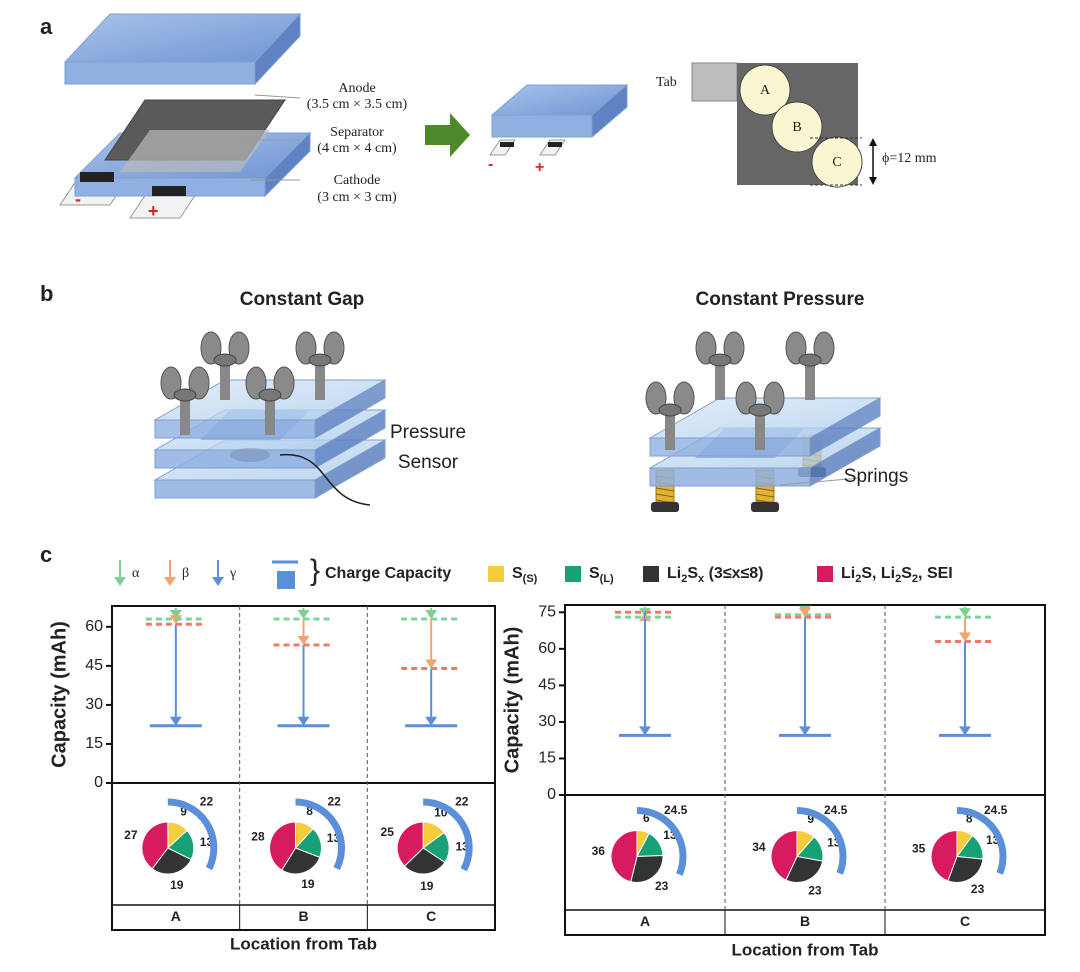 The width and height of the screenshot is (1080, 972). What do you see at coordinates (46, 554) in the screenshot?
I see `panel-label: c` at bounding box center [46, 554].